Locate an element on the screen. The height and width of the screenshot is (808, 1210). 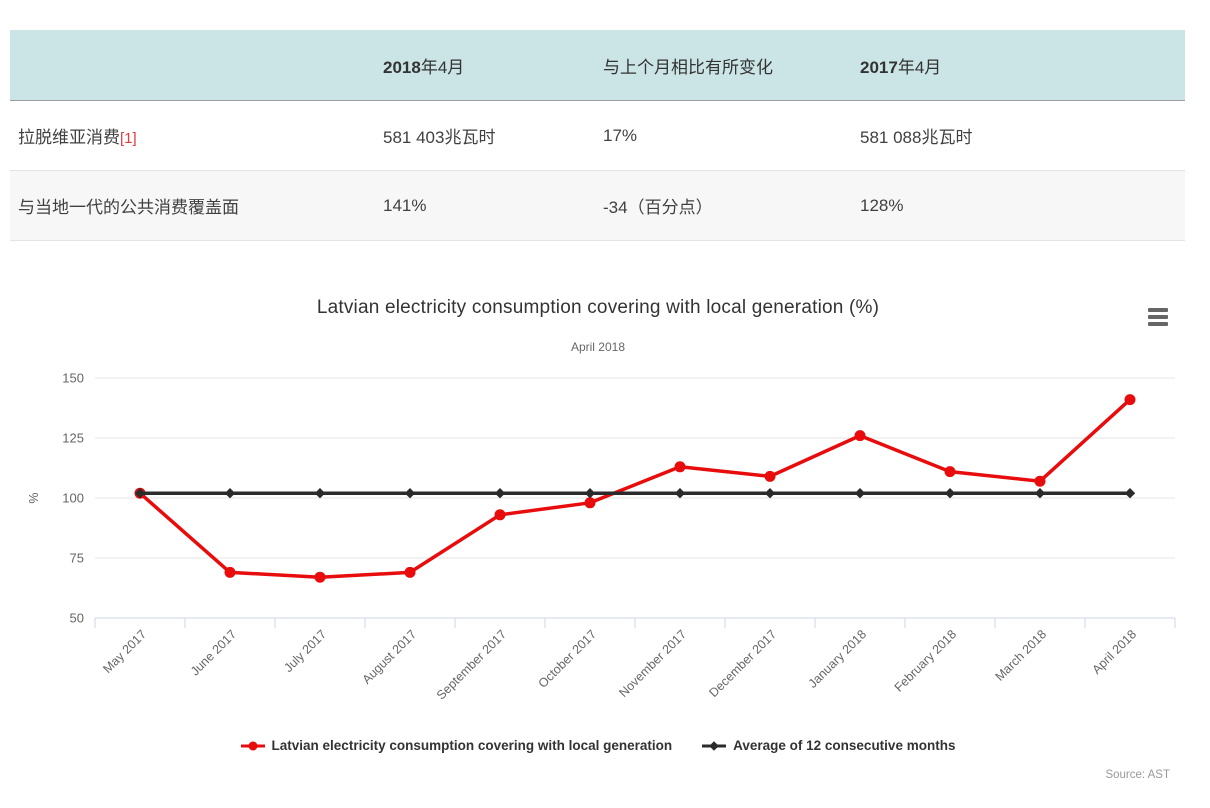
cell-value: 581 403兆瓦时 is located at coordinates (439, 137).